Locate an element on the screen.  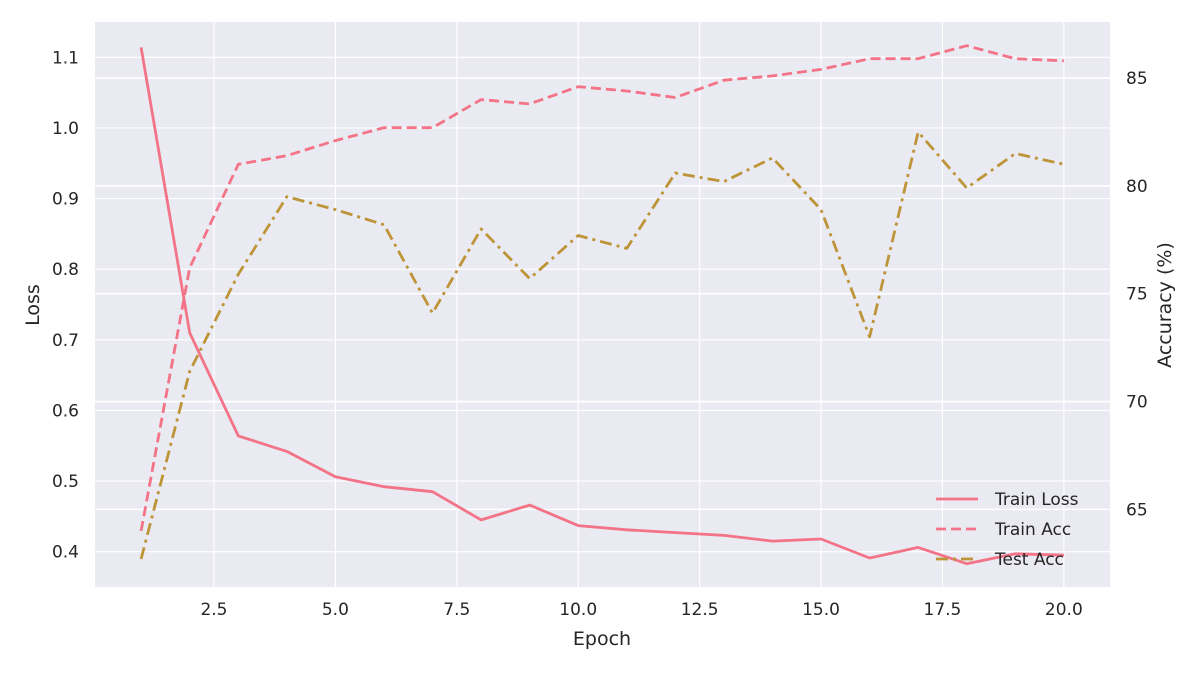
x-tick-label: 20.0 is located at coordinates (1064, 610).